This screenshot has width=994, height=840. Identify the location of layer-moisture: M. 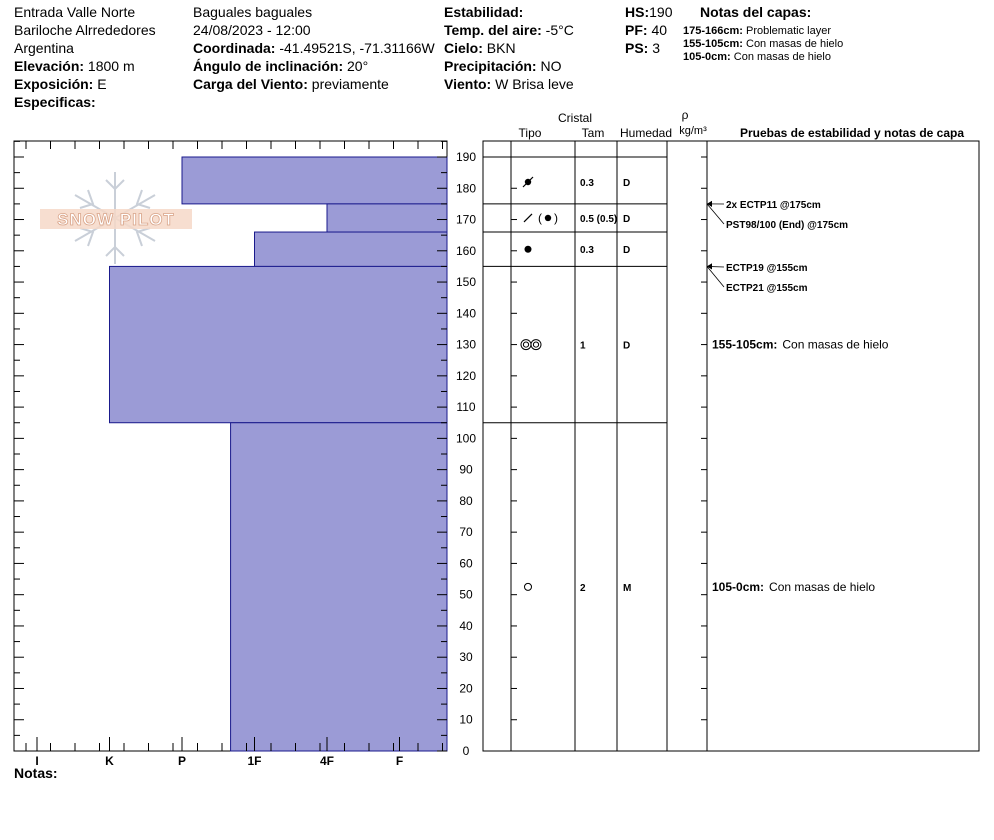
(627, 588).